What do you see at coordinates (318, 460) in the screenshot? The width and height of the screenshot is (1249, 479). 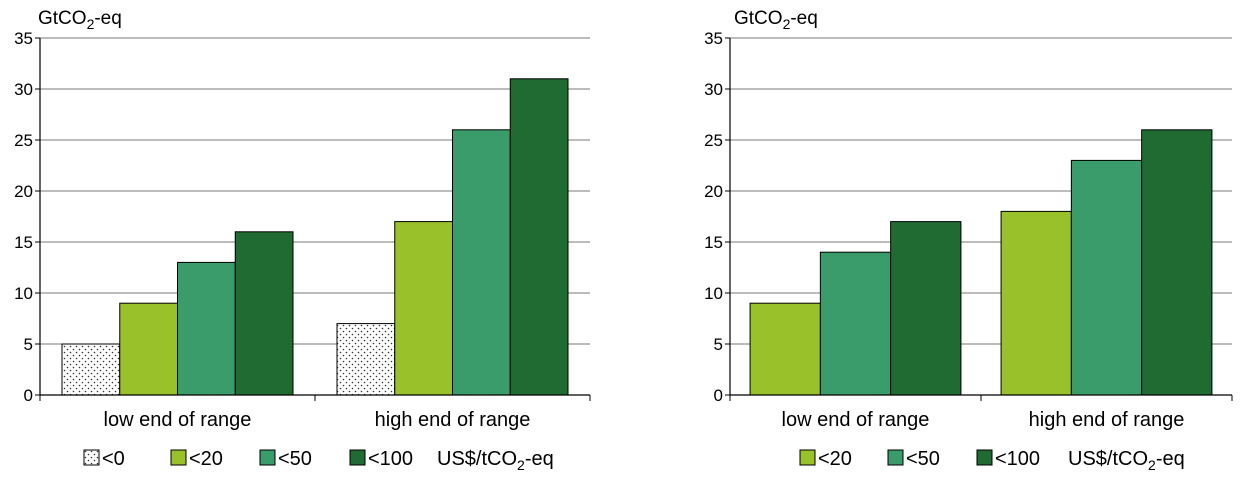 I see `legend: <0 <20 <50 <100 US$/tCO2-eq` at bounding box center [318, 460].